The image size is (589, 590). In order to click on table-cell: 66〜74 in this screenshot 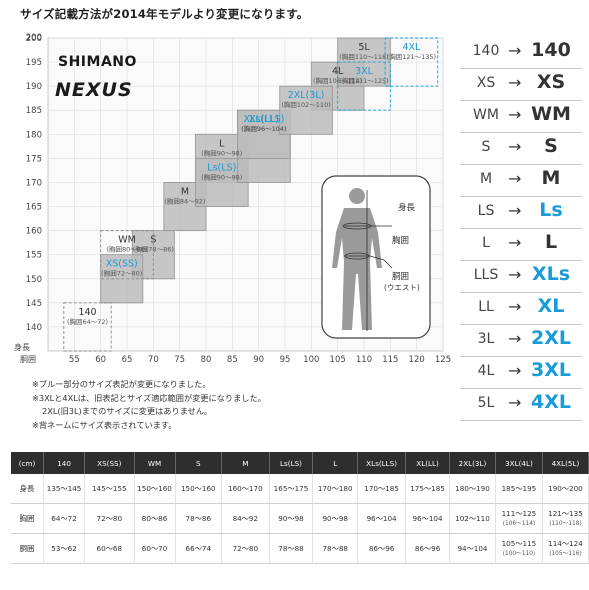, I will do `click(199, 548)`.